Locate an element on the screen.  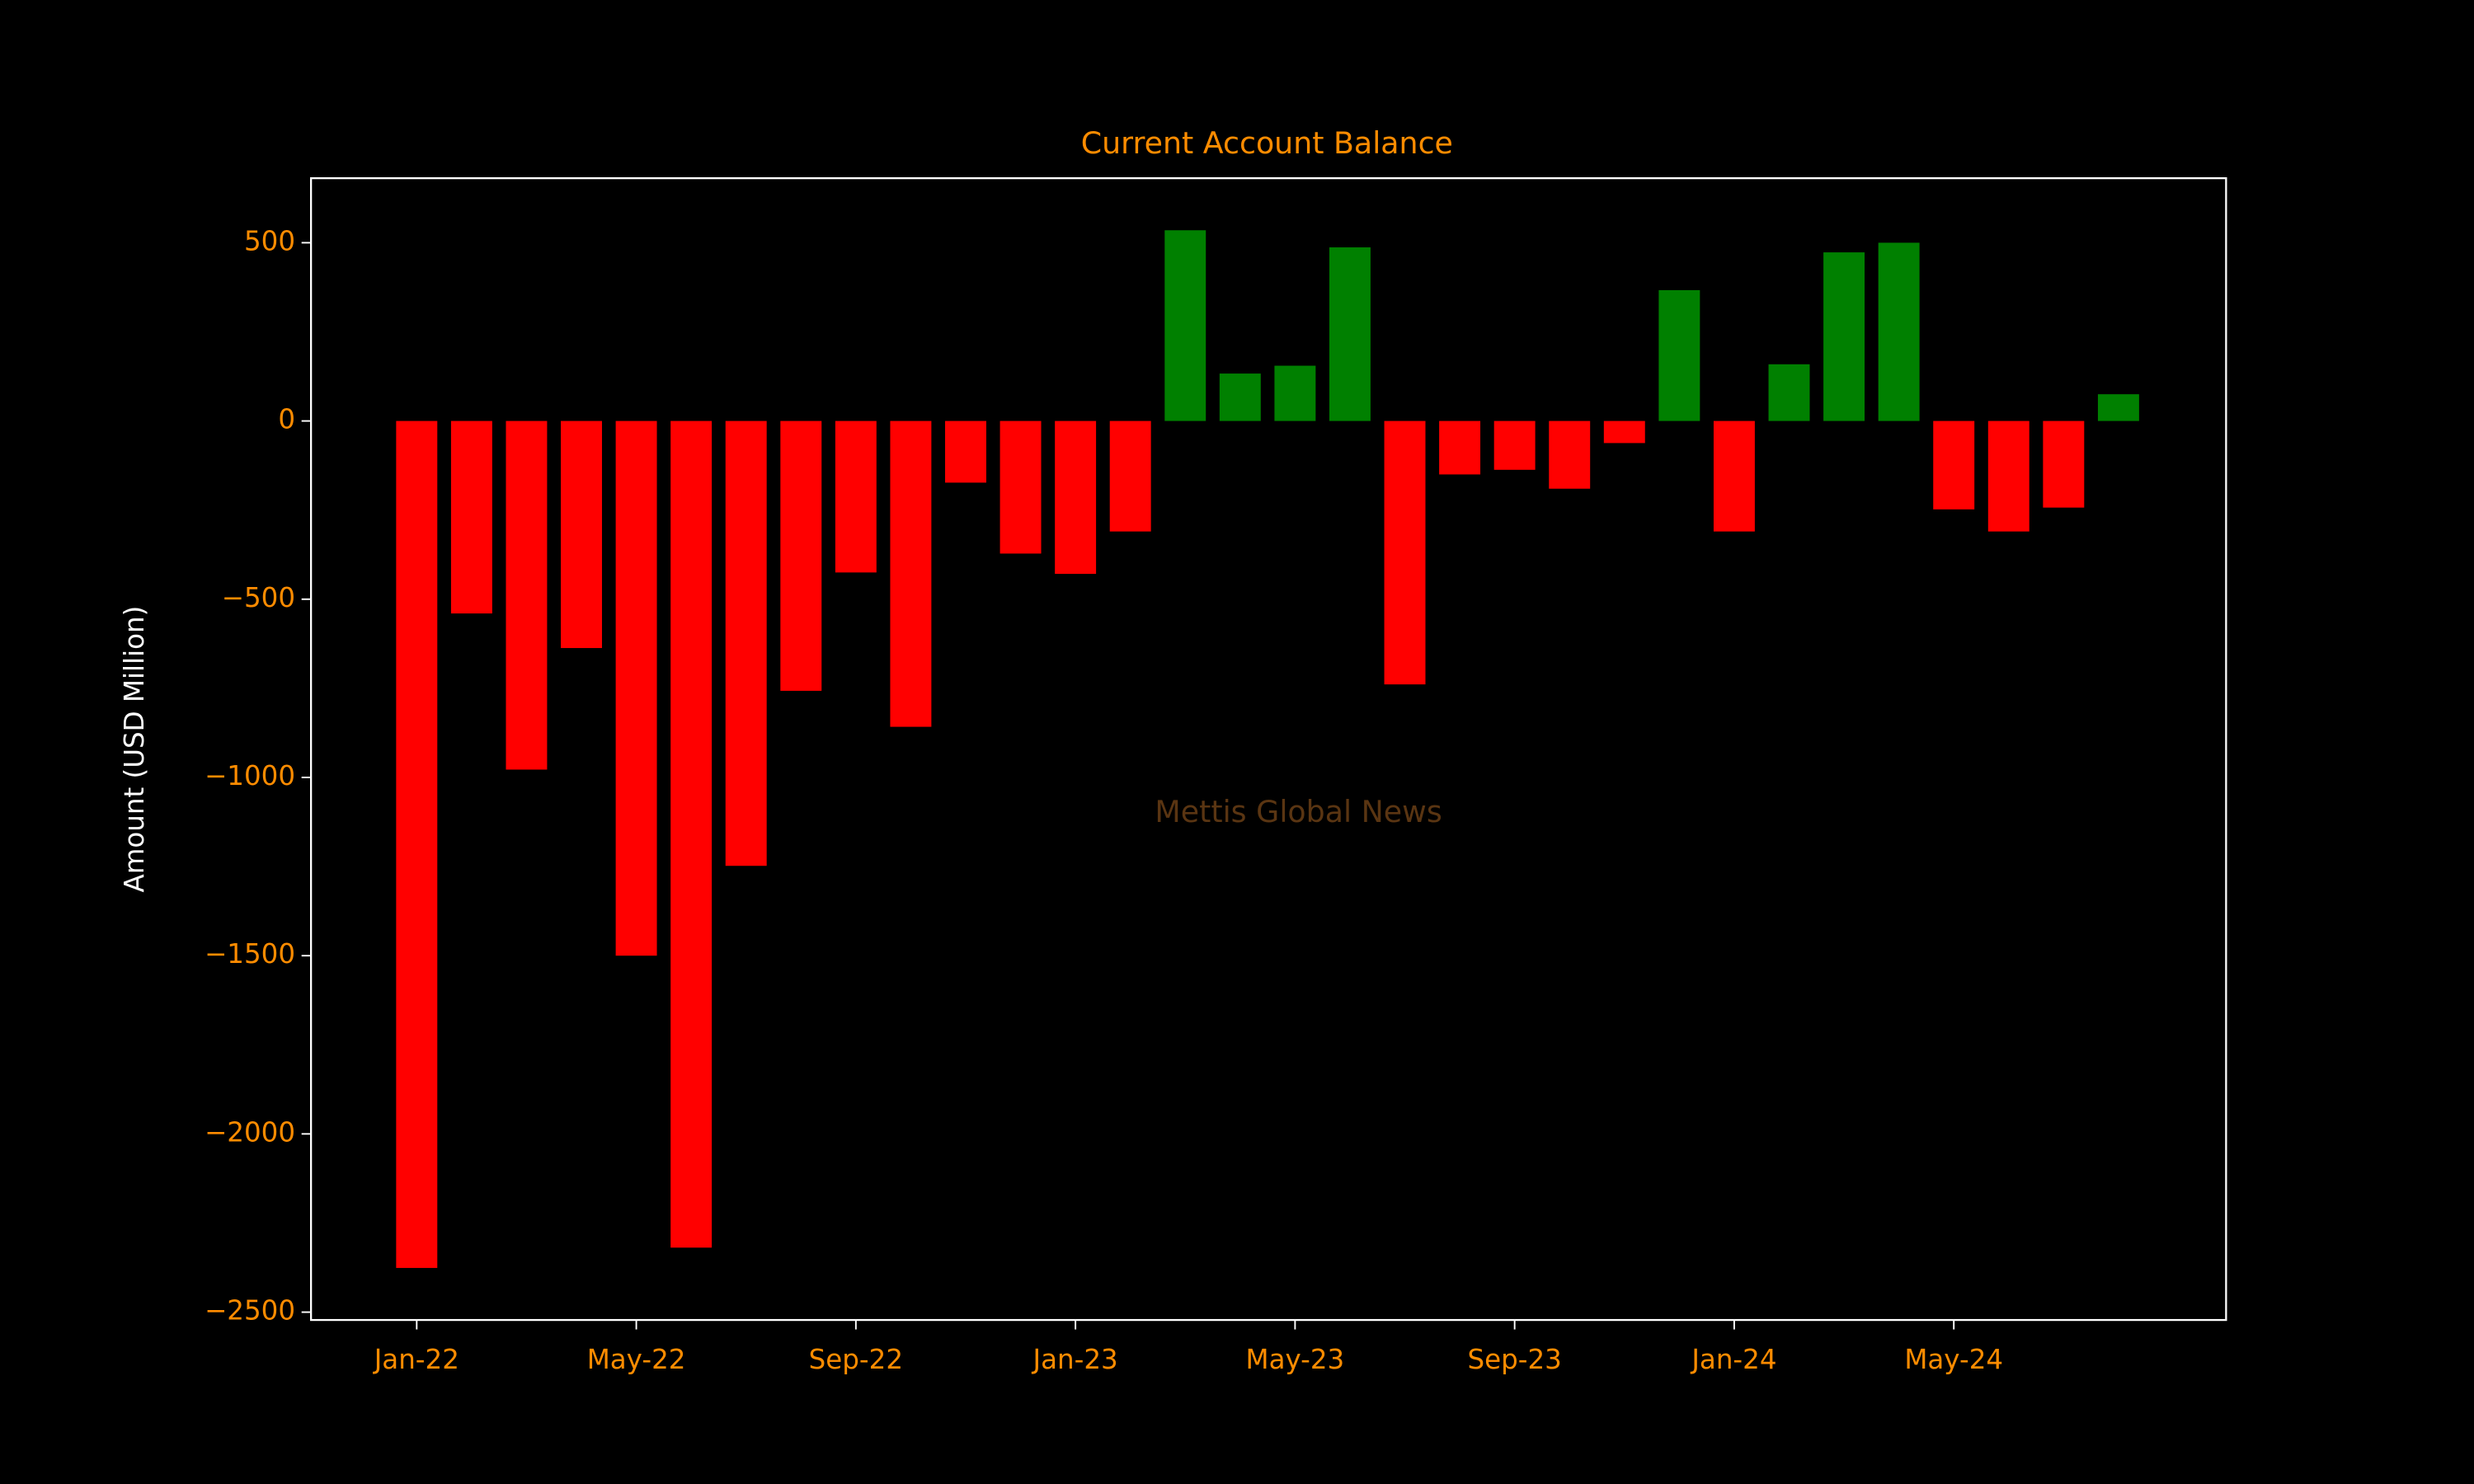
y-tick-label: −2500 is located at coordinates (250, 1311).